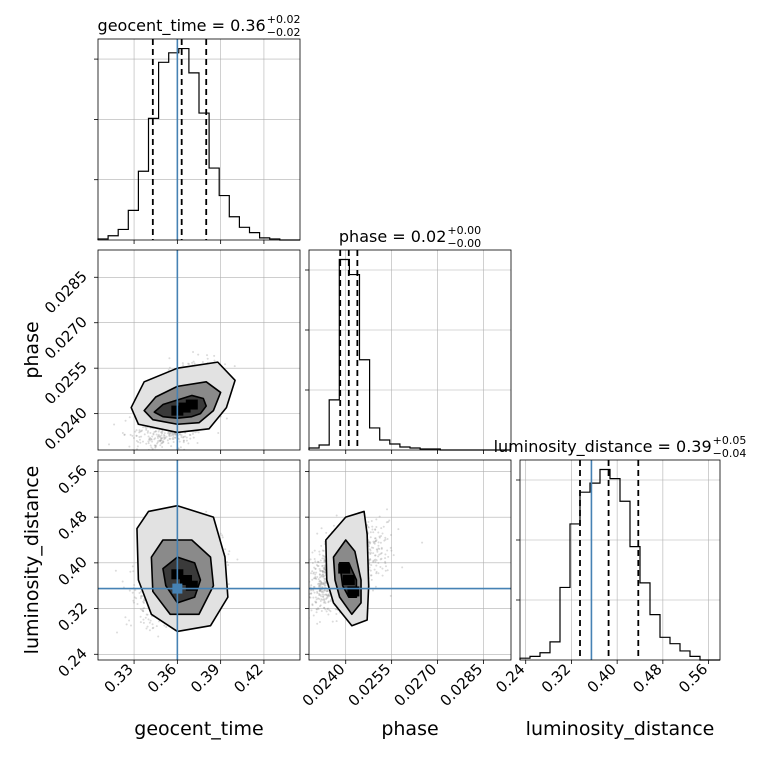  I want to click on histogram-phase, so click(409, 354).